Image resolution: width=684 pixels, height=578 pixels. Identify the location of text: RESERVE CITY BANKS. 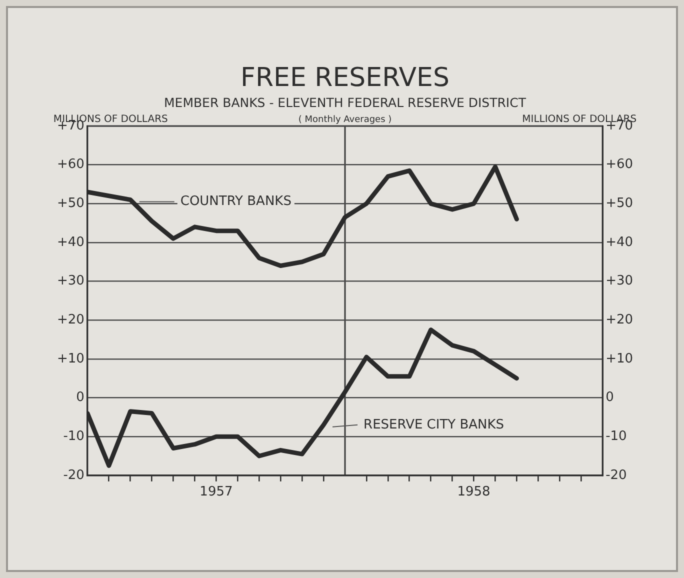
(434, 424).